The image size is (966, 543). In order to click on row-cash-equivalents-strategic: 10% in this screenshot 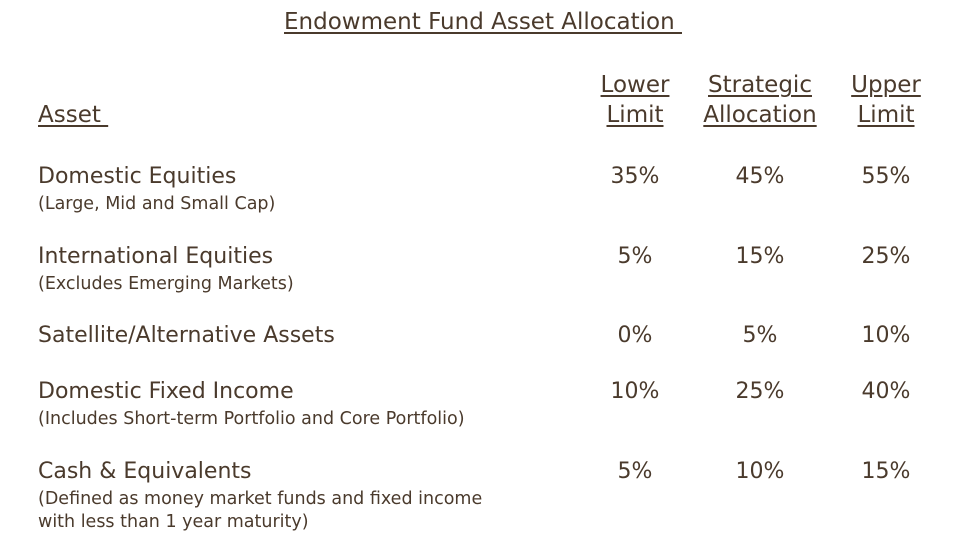, I will do `click(760, 471)`.